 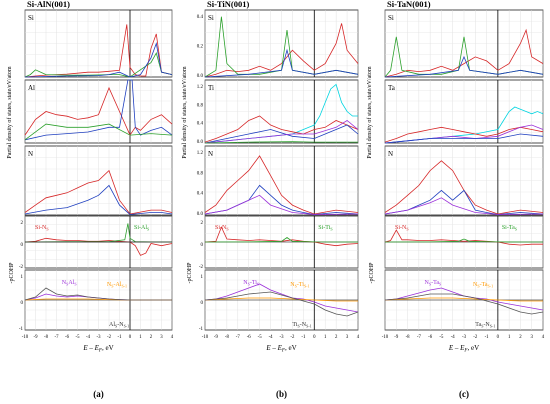 What do you see at coordinates (271, 337) in the screenshot?
I see `x-tick-label: -4` at bounding box center [271, 337].